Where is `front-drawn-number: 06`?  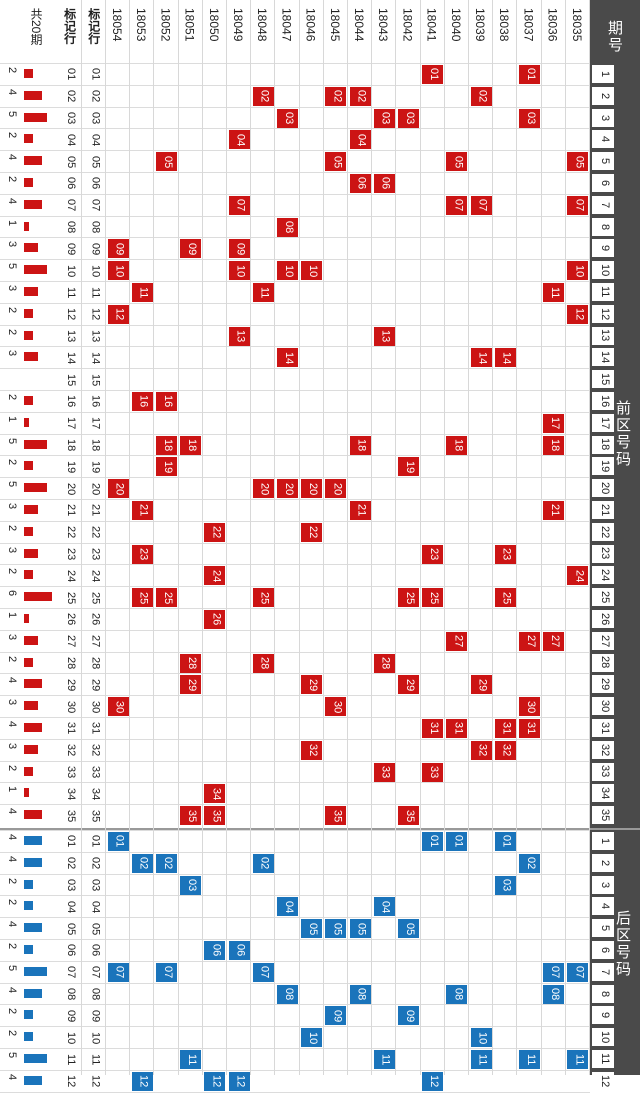 front-drawn-number: 06 is located at coordinates (384, 183).